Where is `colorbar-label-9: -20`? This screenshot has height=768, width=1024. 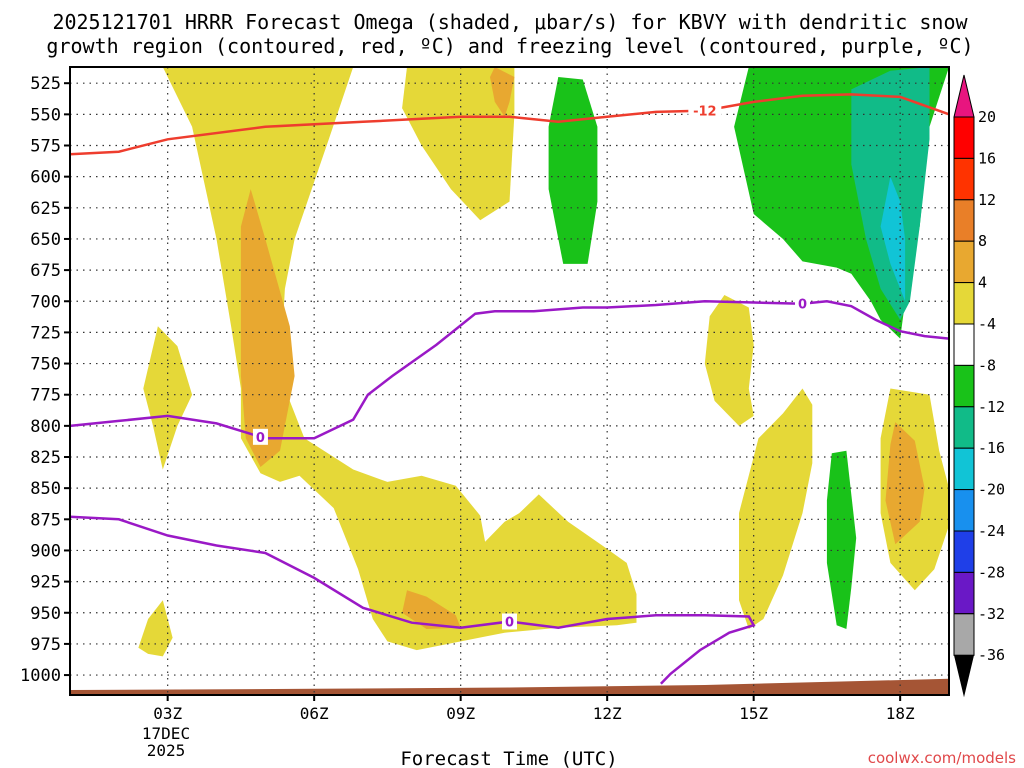 colorbar-label-9: -20 is located at coordinates (991, 490).